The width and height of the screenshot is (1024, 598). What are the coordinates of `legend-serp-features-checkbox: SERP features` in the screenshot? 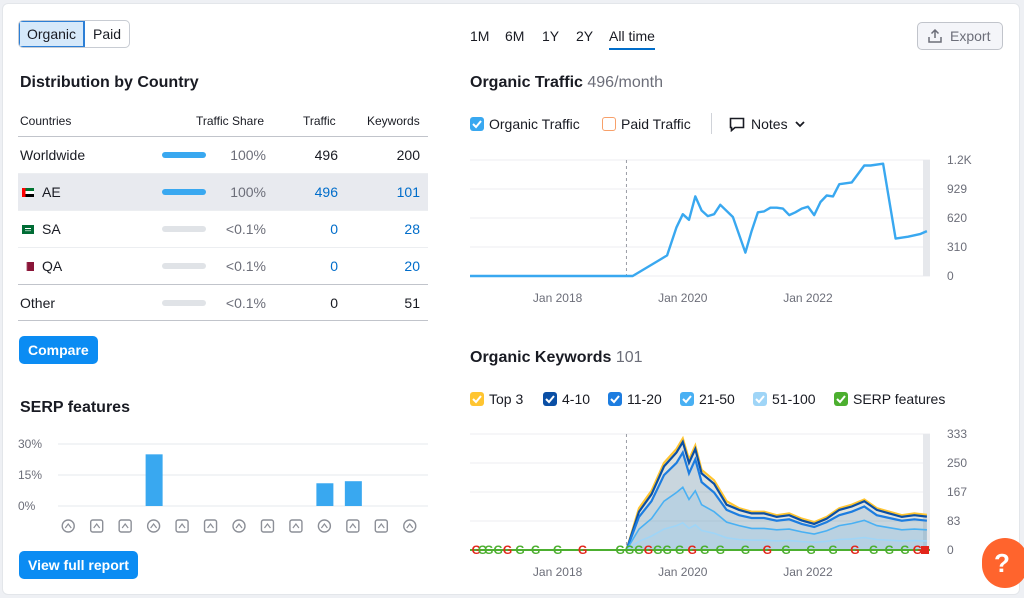 It's located at (889, 399).